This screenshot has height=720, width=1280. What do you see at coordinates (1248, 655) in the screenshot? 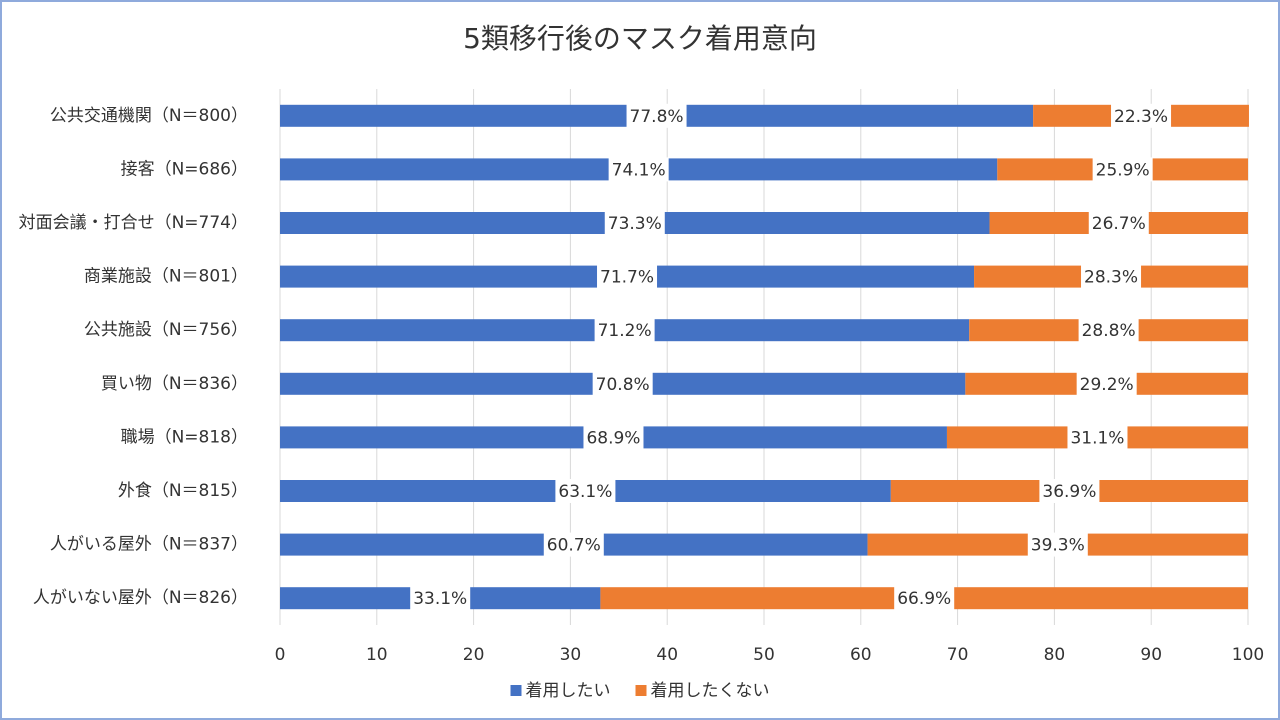
I see `x-tick-label: 100` at bounding box center [1248, 655].